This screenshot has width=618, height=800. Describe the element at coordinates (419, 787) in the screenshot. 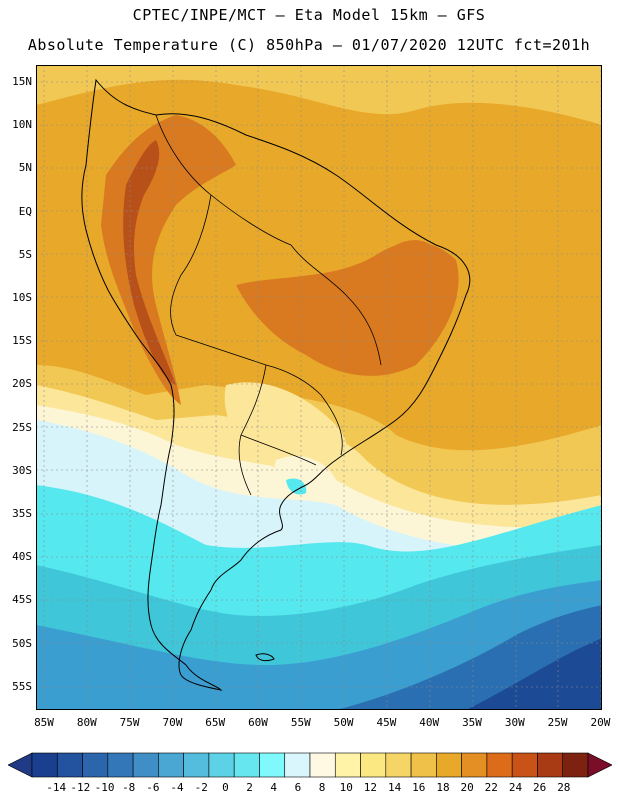

I see `colorbar-tick-label: 16` at that location.